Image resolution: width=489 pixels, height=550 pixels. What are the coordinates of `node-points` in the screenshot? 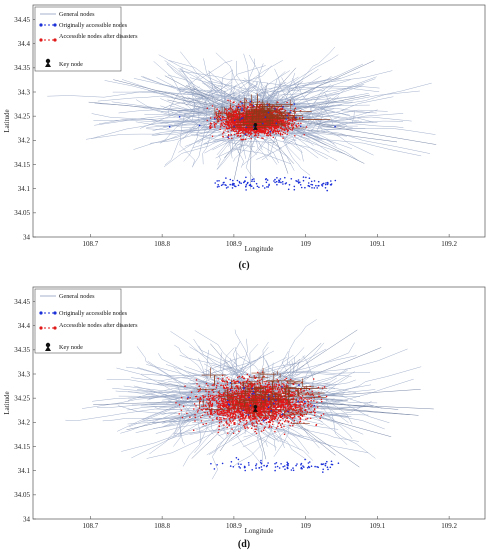 It's located at (257, 420).